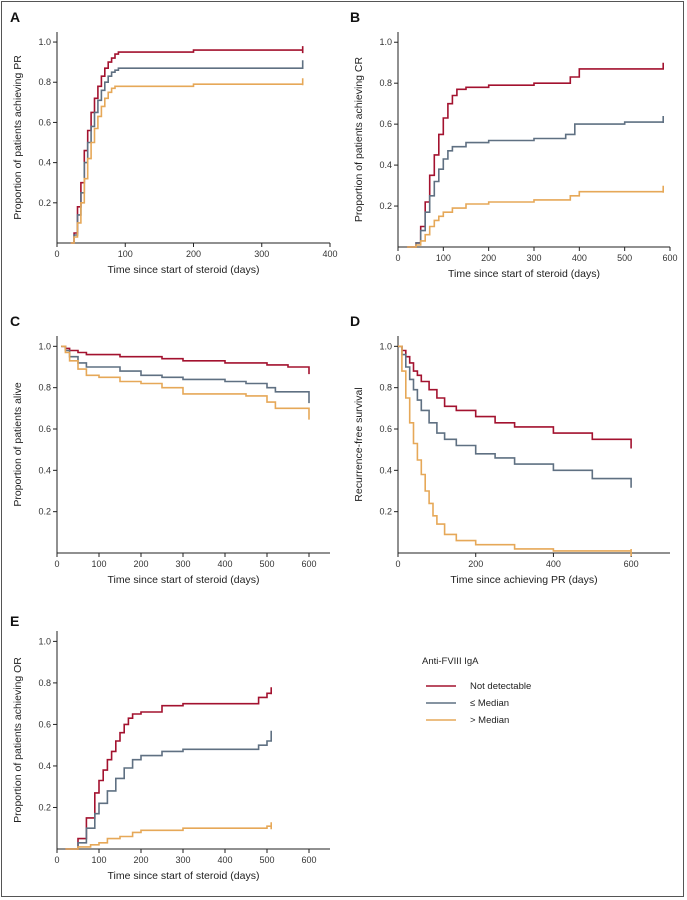  What do you see at coordinates (18, 137) in the screenshot?
I see `panel-a-y-title: Proportion of patients achieving PR` at bounding box center [18, 137].